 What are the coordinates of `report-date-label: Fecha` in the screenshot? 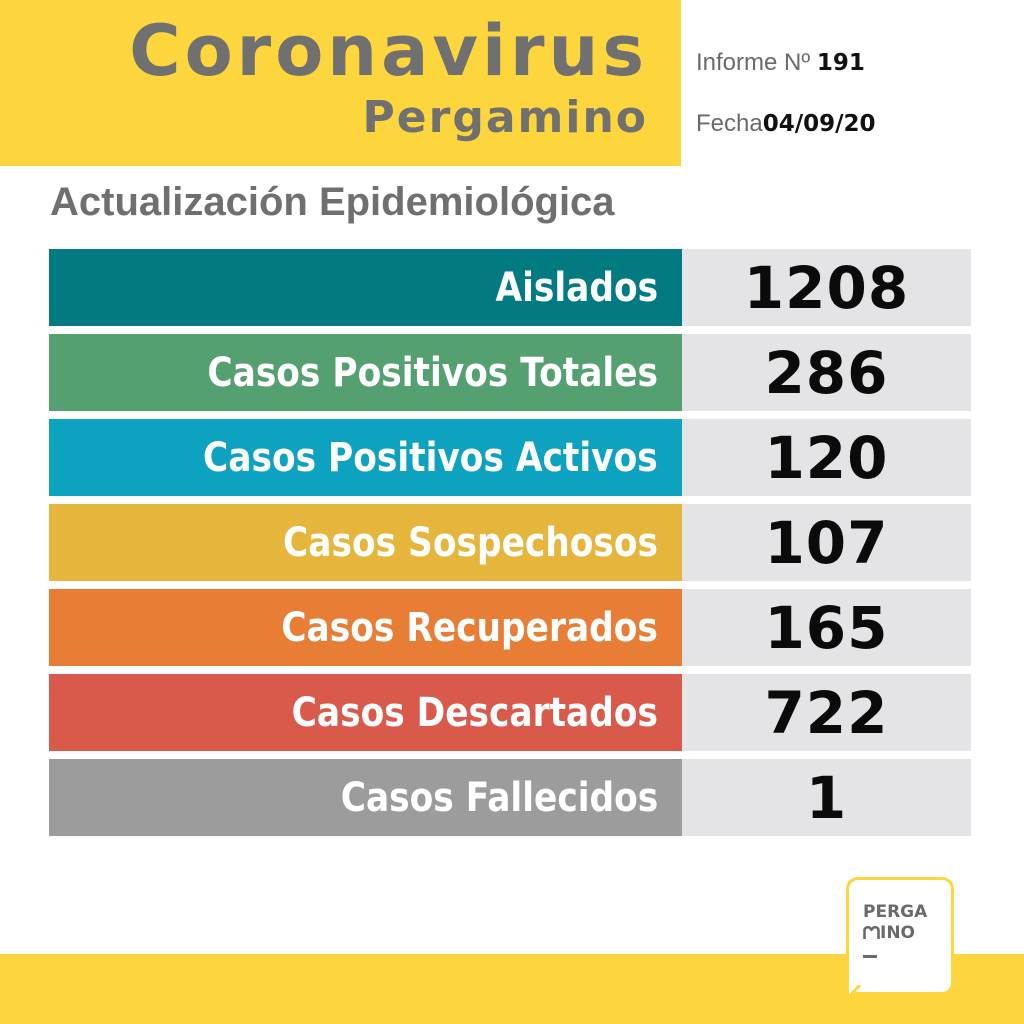 It's located at (729, 123).